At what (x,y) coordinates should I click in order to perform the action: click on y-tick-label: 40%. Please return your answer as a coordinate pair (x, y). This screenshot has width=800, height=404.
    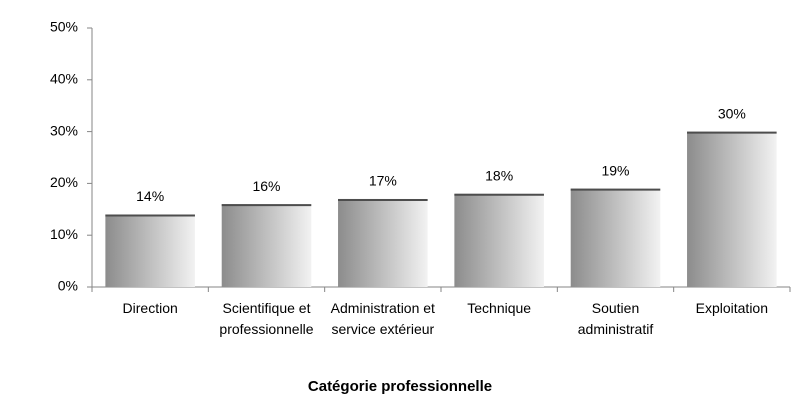
    Looking at the image, I should click on (64, 79).